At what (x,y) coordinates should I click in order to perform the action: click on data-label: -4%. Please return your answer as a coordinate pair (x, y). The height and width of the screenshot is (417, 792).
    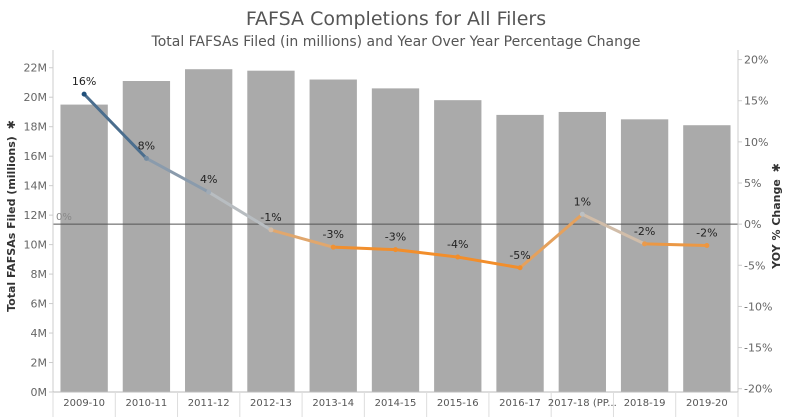
    Looking at the image, I should click on (457, 244).